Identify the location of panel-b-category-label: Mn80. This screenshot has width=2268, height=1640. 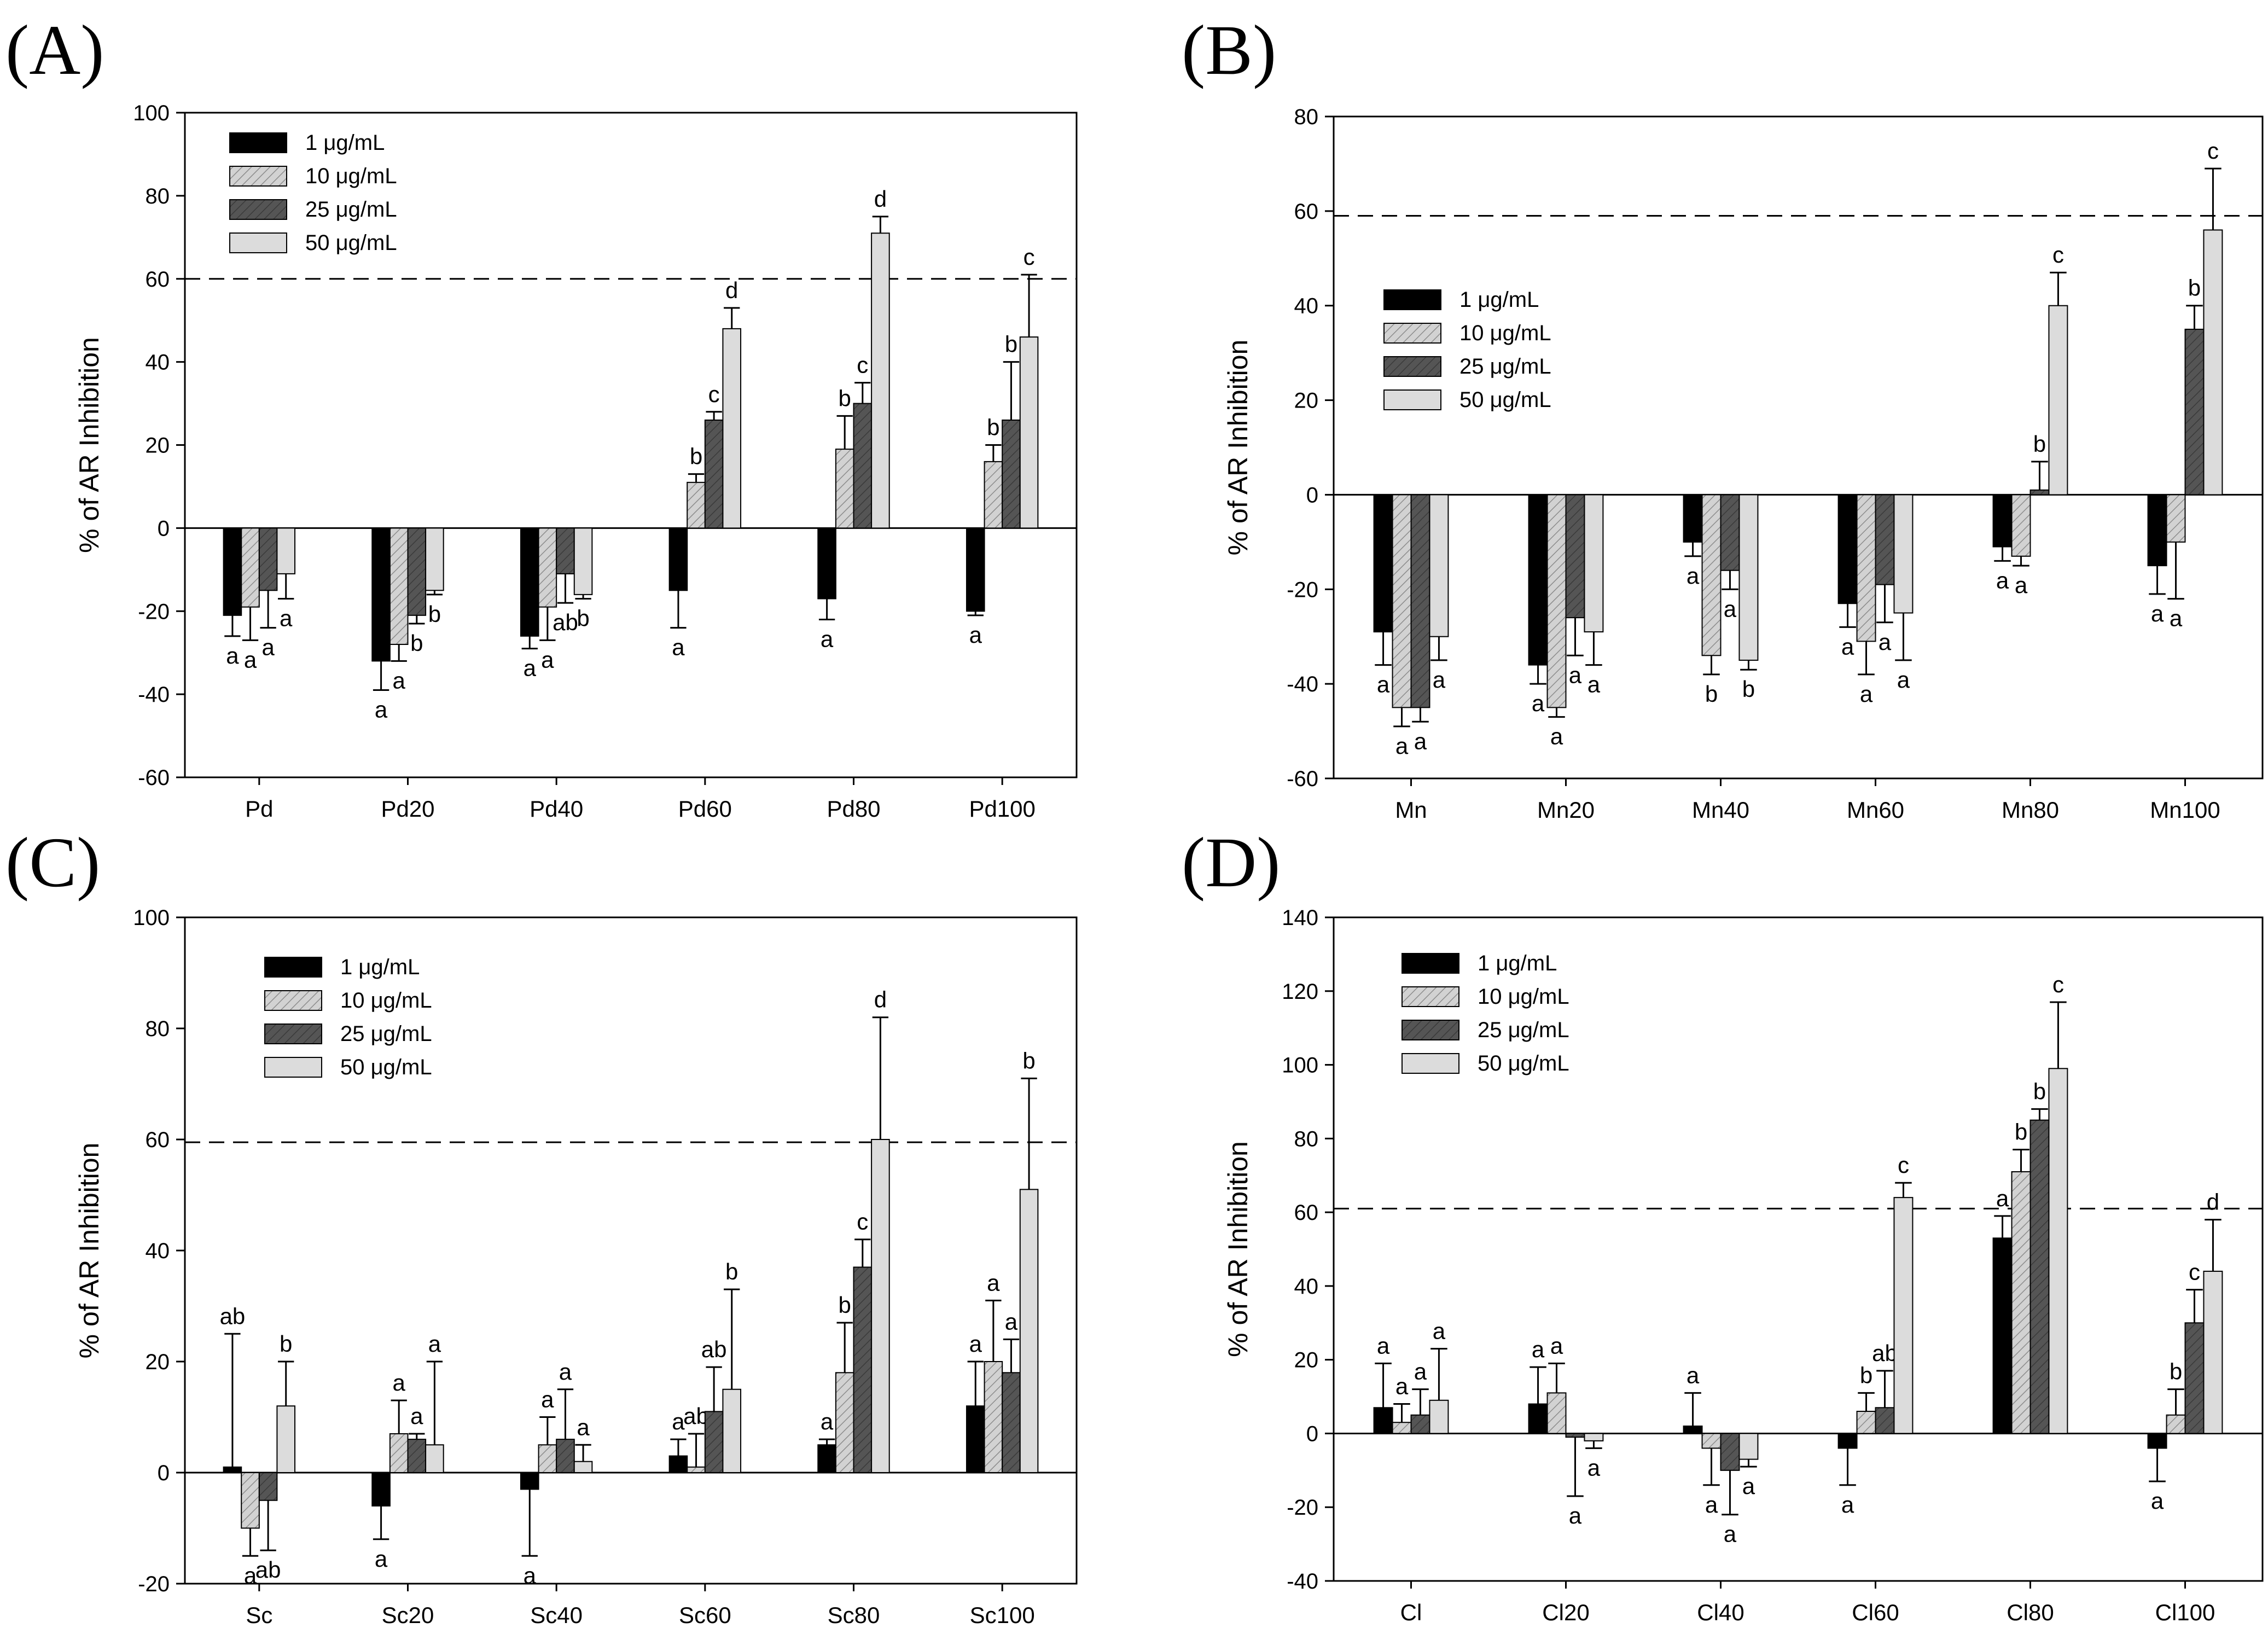
(2030, 810).